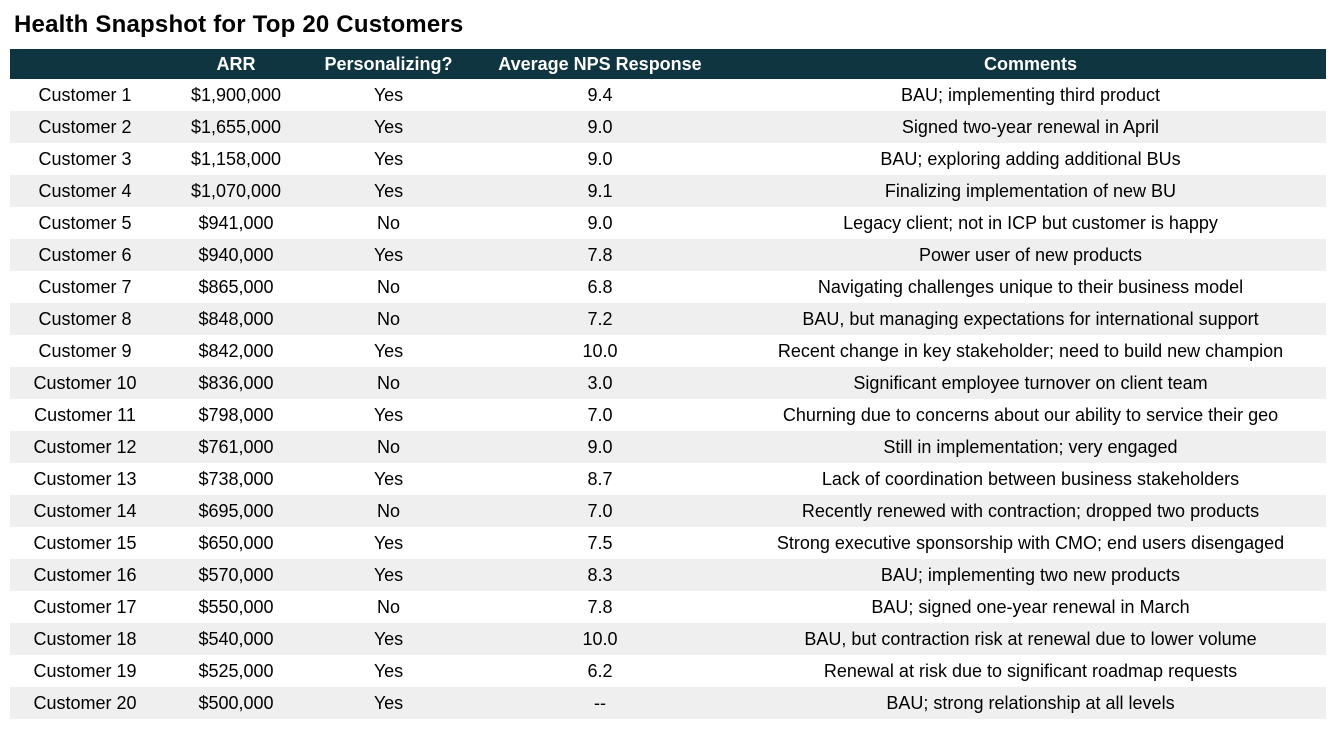 This screenshot has width=1341, height=733. Describe the element at coordinates (236, 351) in the screenshot. I see `arr-cell: $842,000` at that location.